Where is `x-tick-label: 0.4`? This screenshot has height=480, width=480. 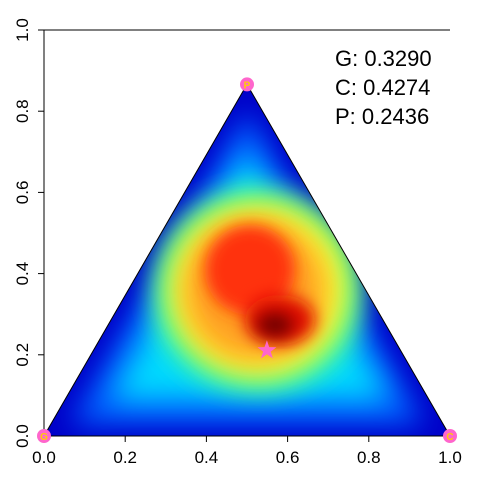
x-tick-label: 0.4 is located at coordinates (207, 457).